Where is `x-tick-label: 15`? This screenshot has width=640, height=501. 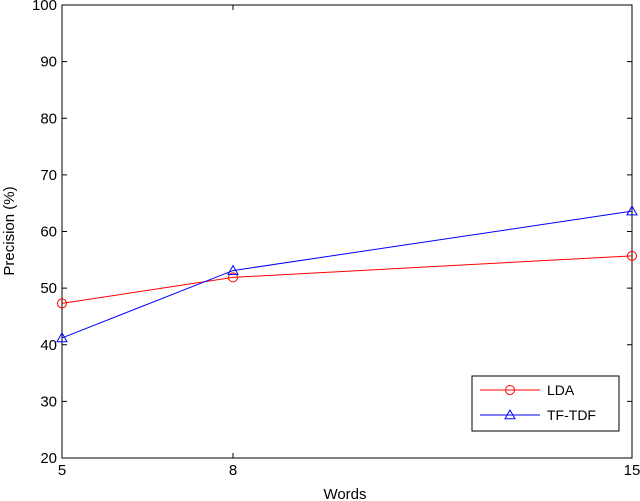
x-tick-label: 15 is located at coordinates (632, 470).